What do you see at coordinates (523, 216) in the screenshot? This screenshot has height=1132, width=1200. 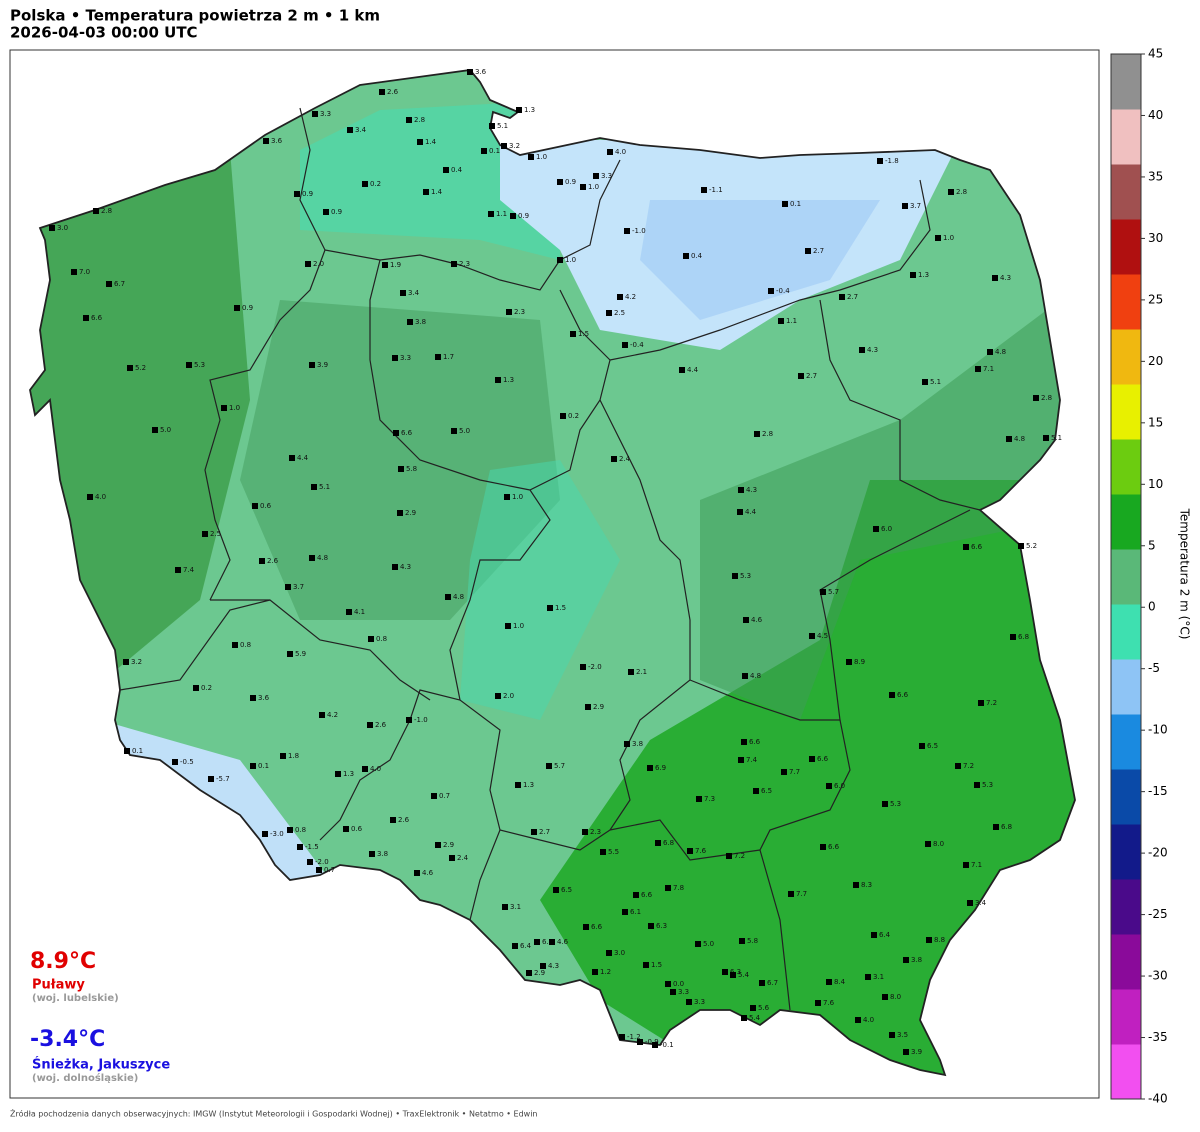 I see `station-value: 0.9` at bounding box center [523, 216].